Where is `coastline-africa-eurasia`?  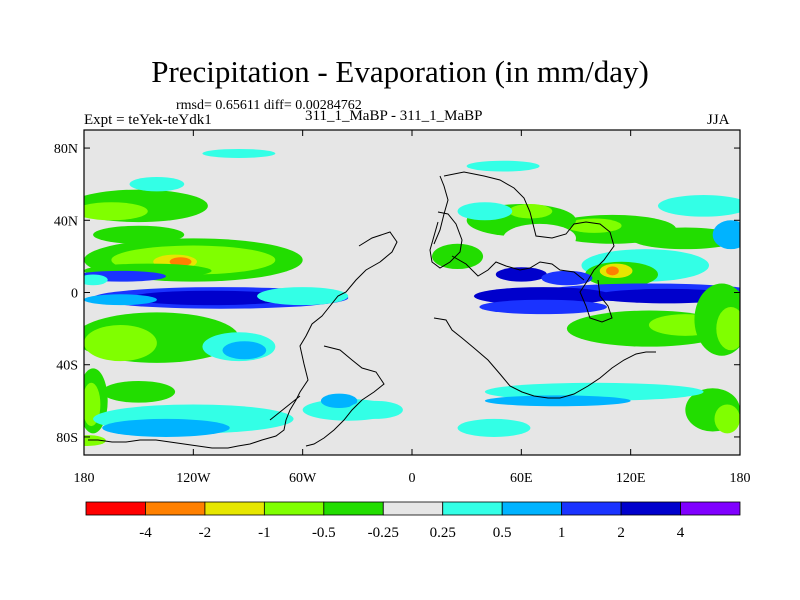 coastline-africa-eurasia is located at coordinates (544, 285).